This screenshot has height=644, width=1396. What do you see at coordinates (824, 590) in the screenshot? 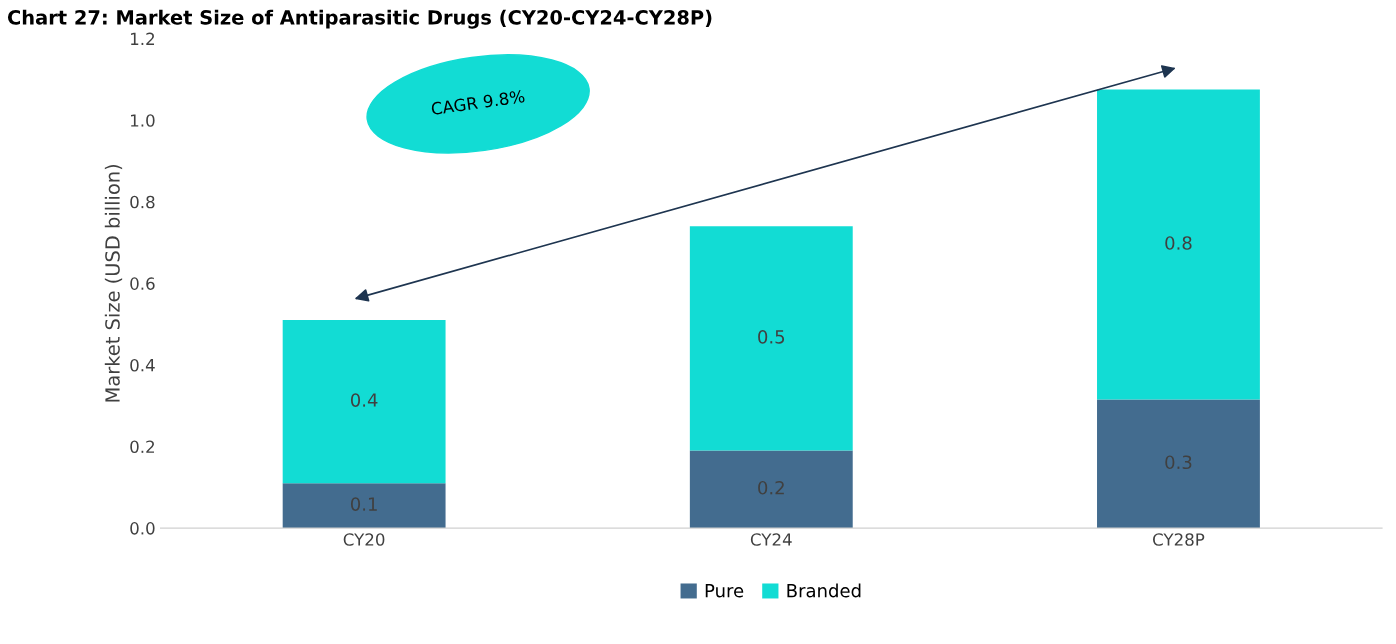
I see `legend-label: Branded` at bounding box center [824, 590].